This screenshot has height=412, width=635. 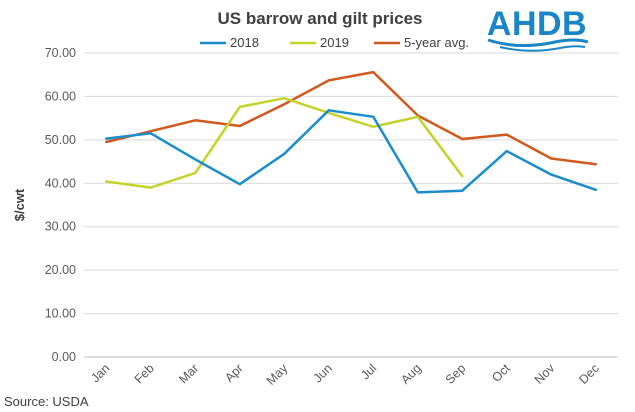 I want to click on source-note: Source: USDA, so click(x=46, y=401).